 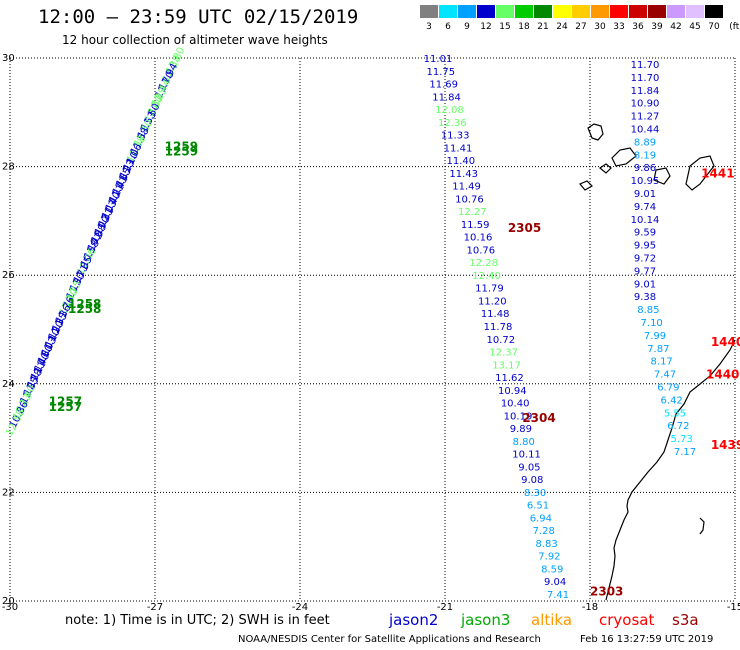 What do you see at coordinates (8, 492) in the screenshot?
I see `lat-tick-label: 22` at bounding box center [8, 492].